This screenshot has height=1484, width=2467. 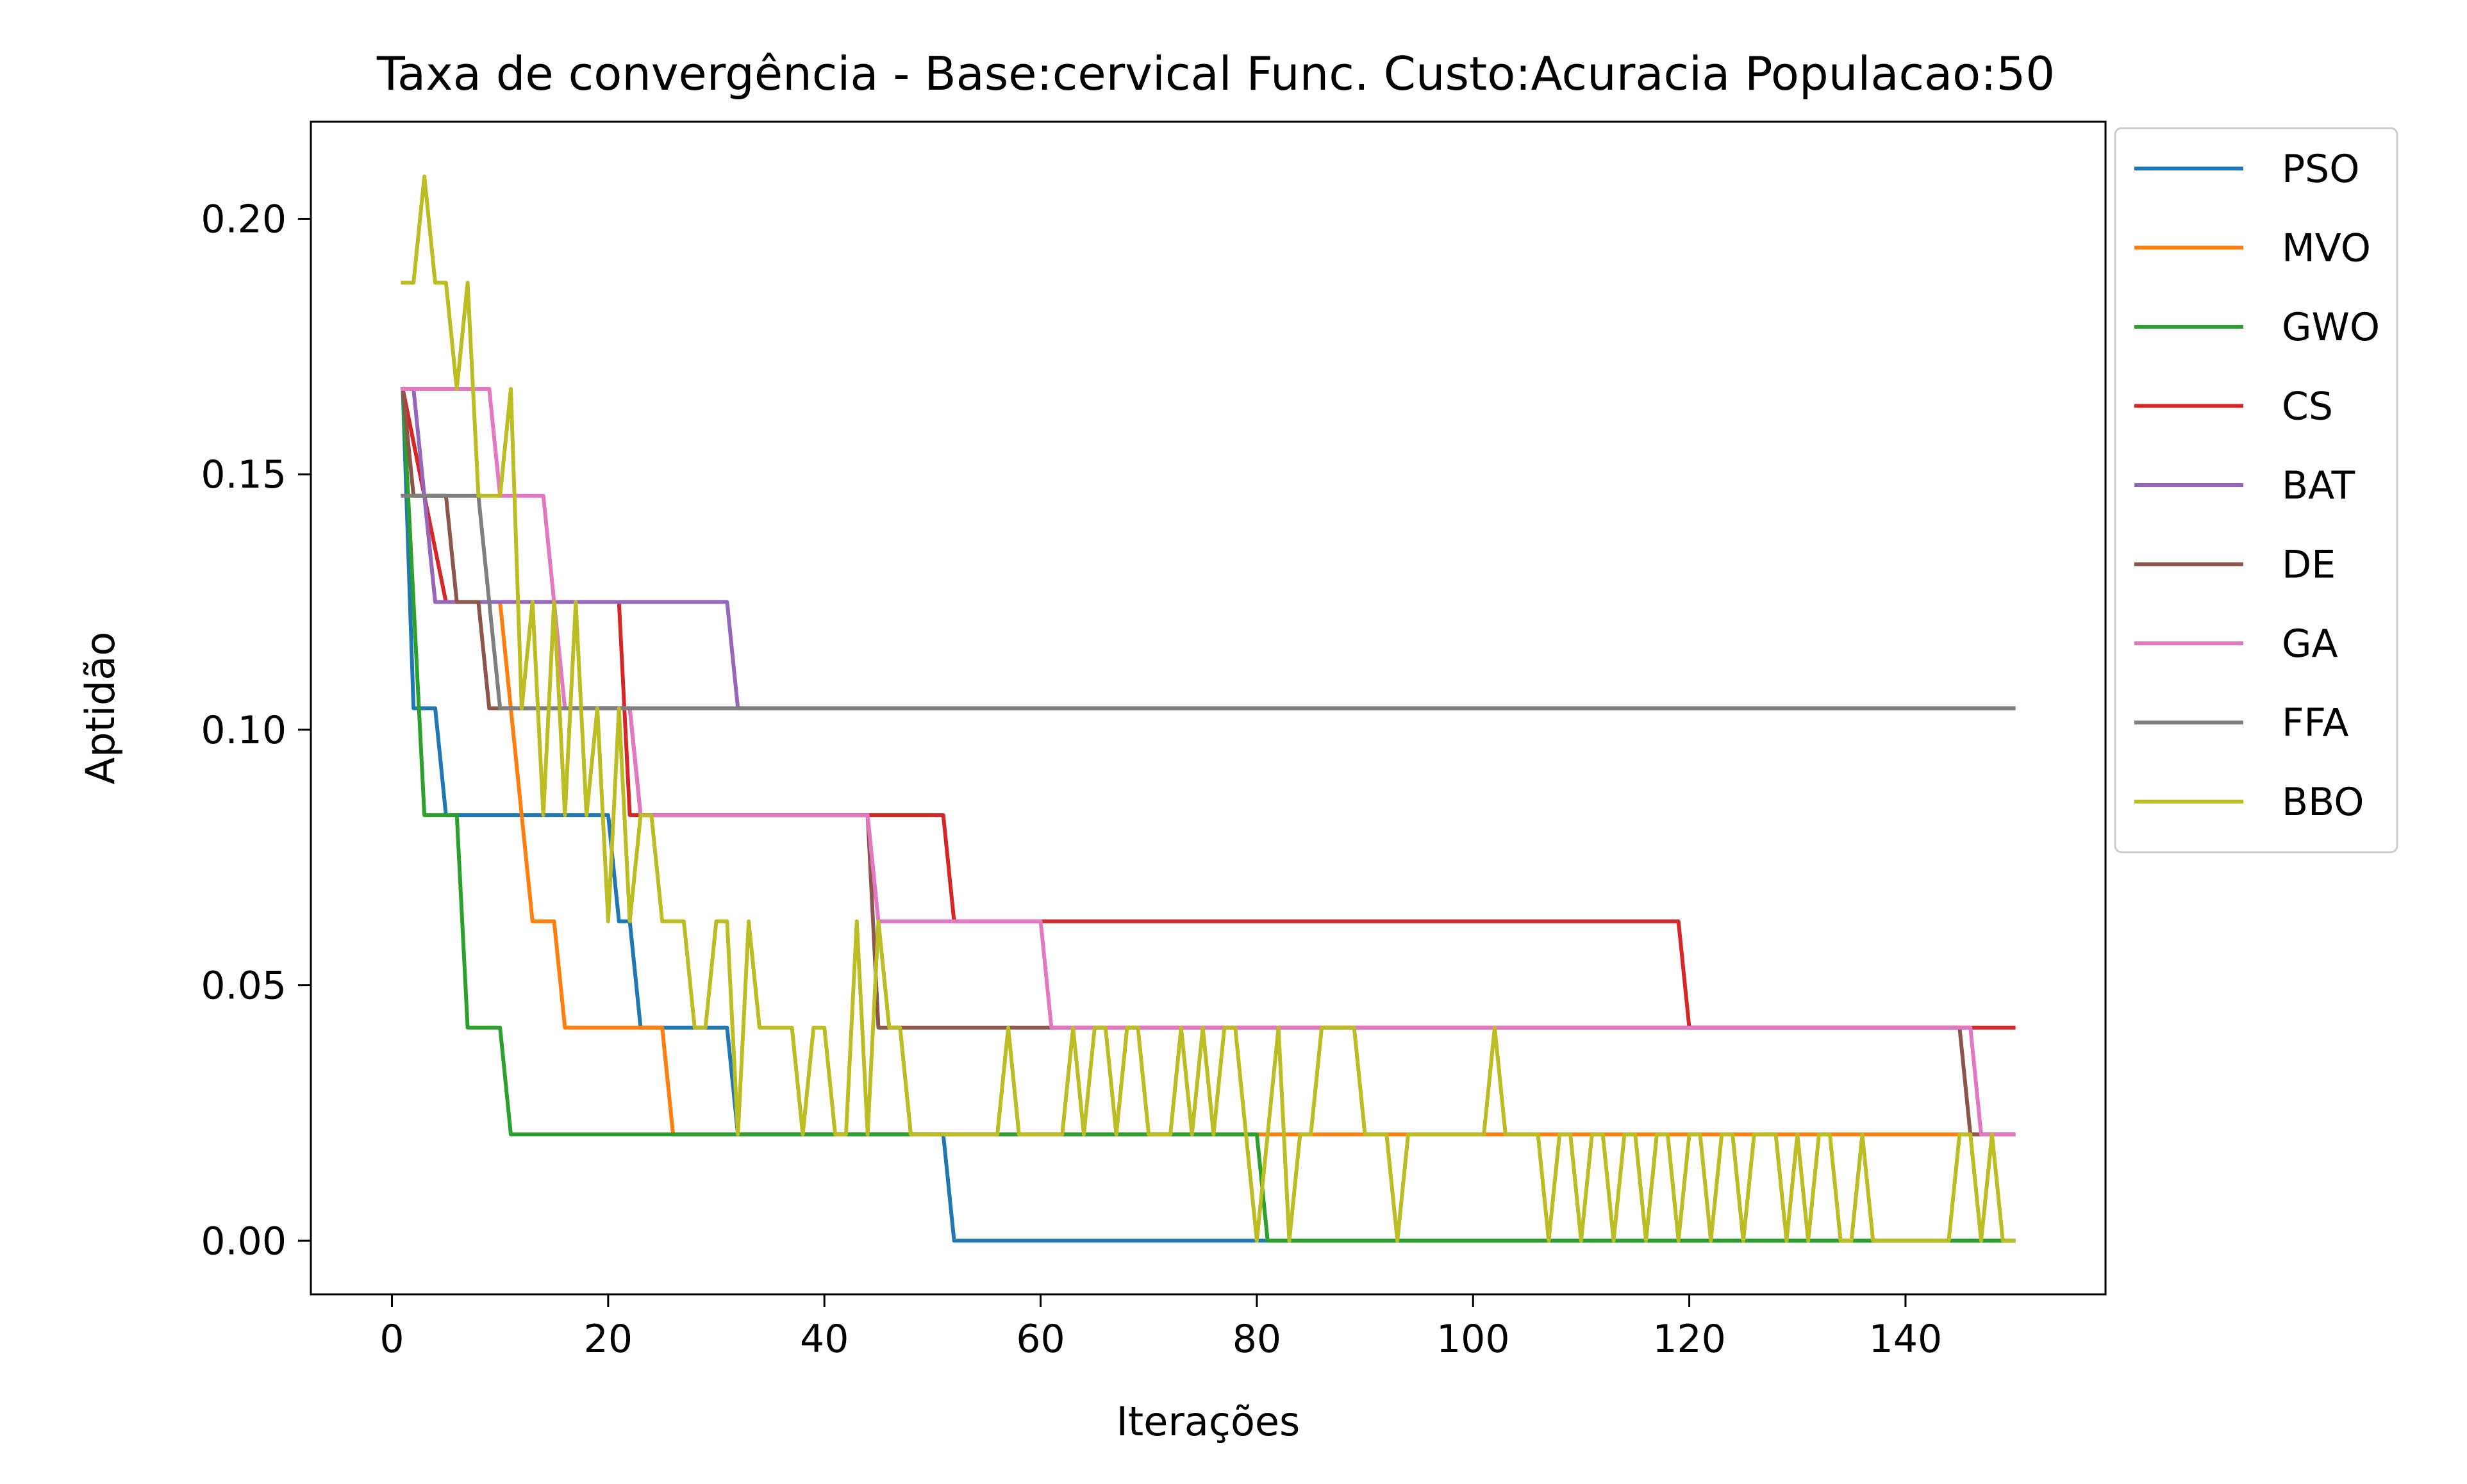 I want to click on legend-label-cs: CS, so click(x=2307, y=406).